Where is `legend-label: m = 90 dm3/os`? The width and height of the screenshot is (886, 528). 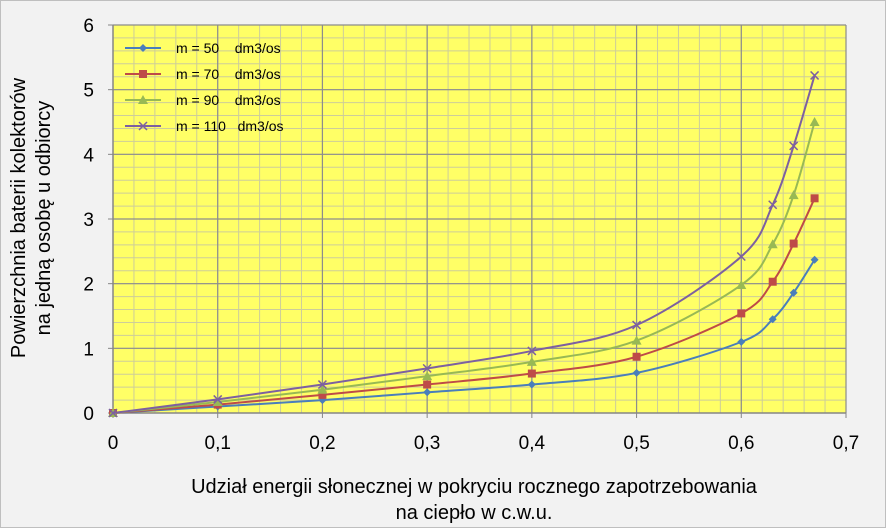 legend-label: m = 90 dm3/os is located at coordinates (228, 100).